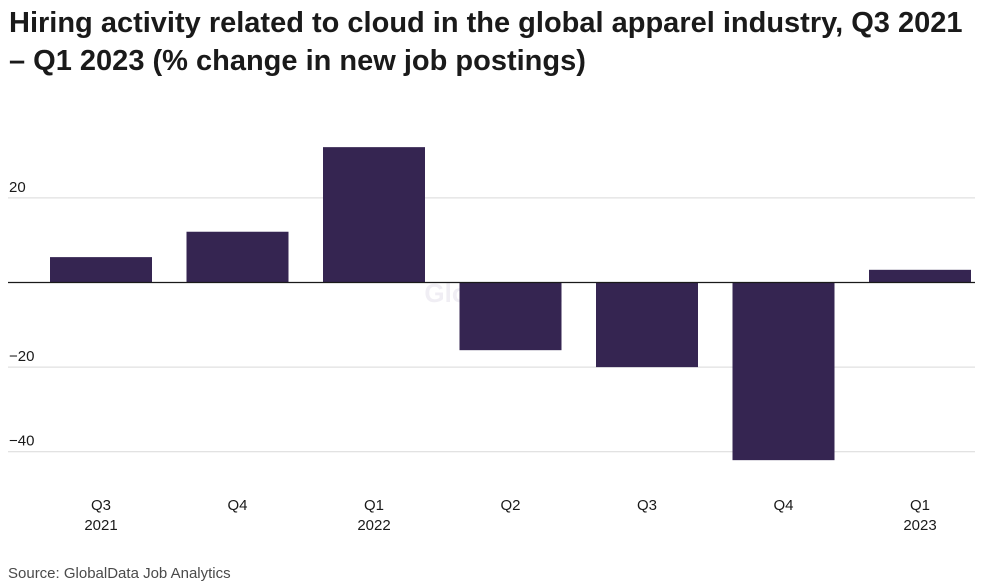 The height and width of the screenshot is (588, 987). What do you see at coordinates (919, 525) in the screenshot?
I see `x-tick-label: 2023` at bounding box center [919, 525].